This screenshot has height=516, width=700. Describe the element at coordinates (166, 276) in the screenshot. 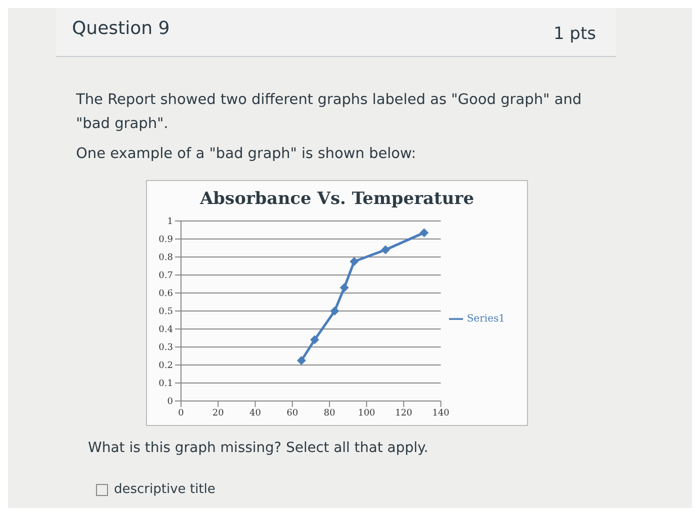

I see `y-tick-label: 0.7` at that location.